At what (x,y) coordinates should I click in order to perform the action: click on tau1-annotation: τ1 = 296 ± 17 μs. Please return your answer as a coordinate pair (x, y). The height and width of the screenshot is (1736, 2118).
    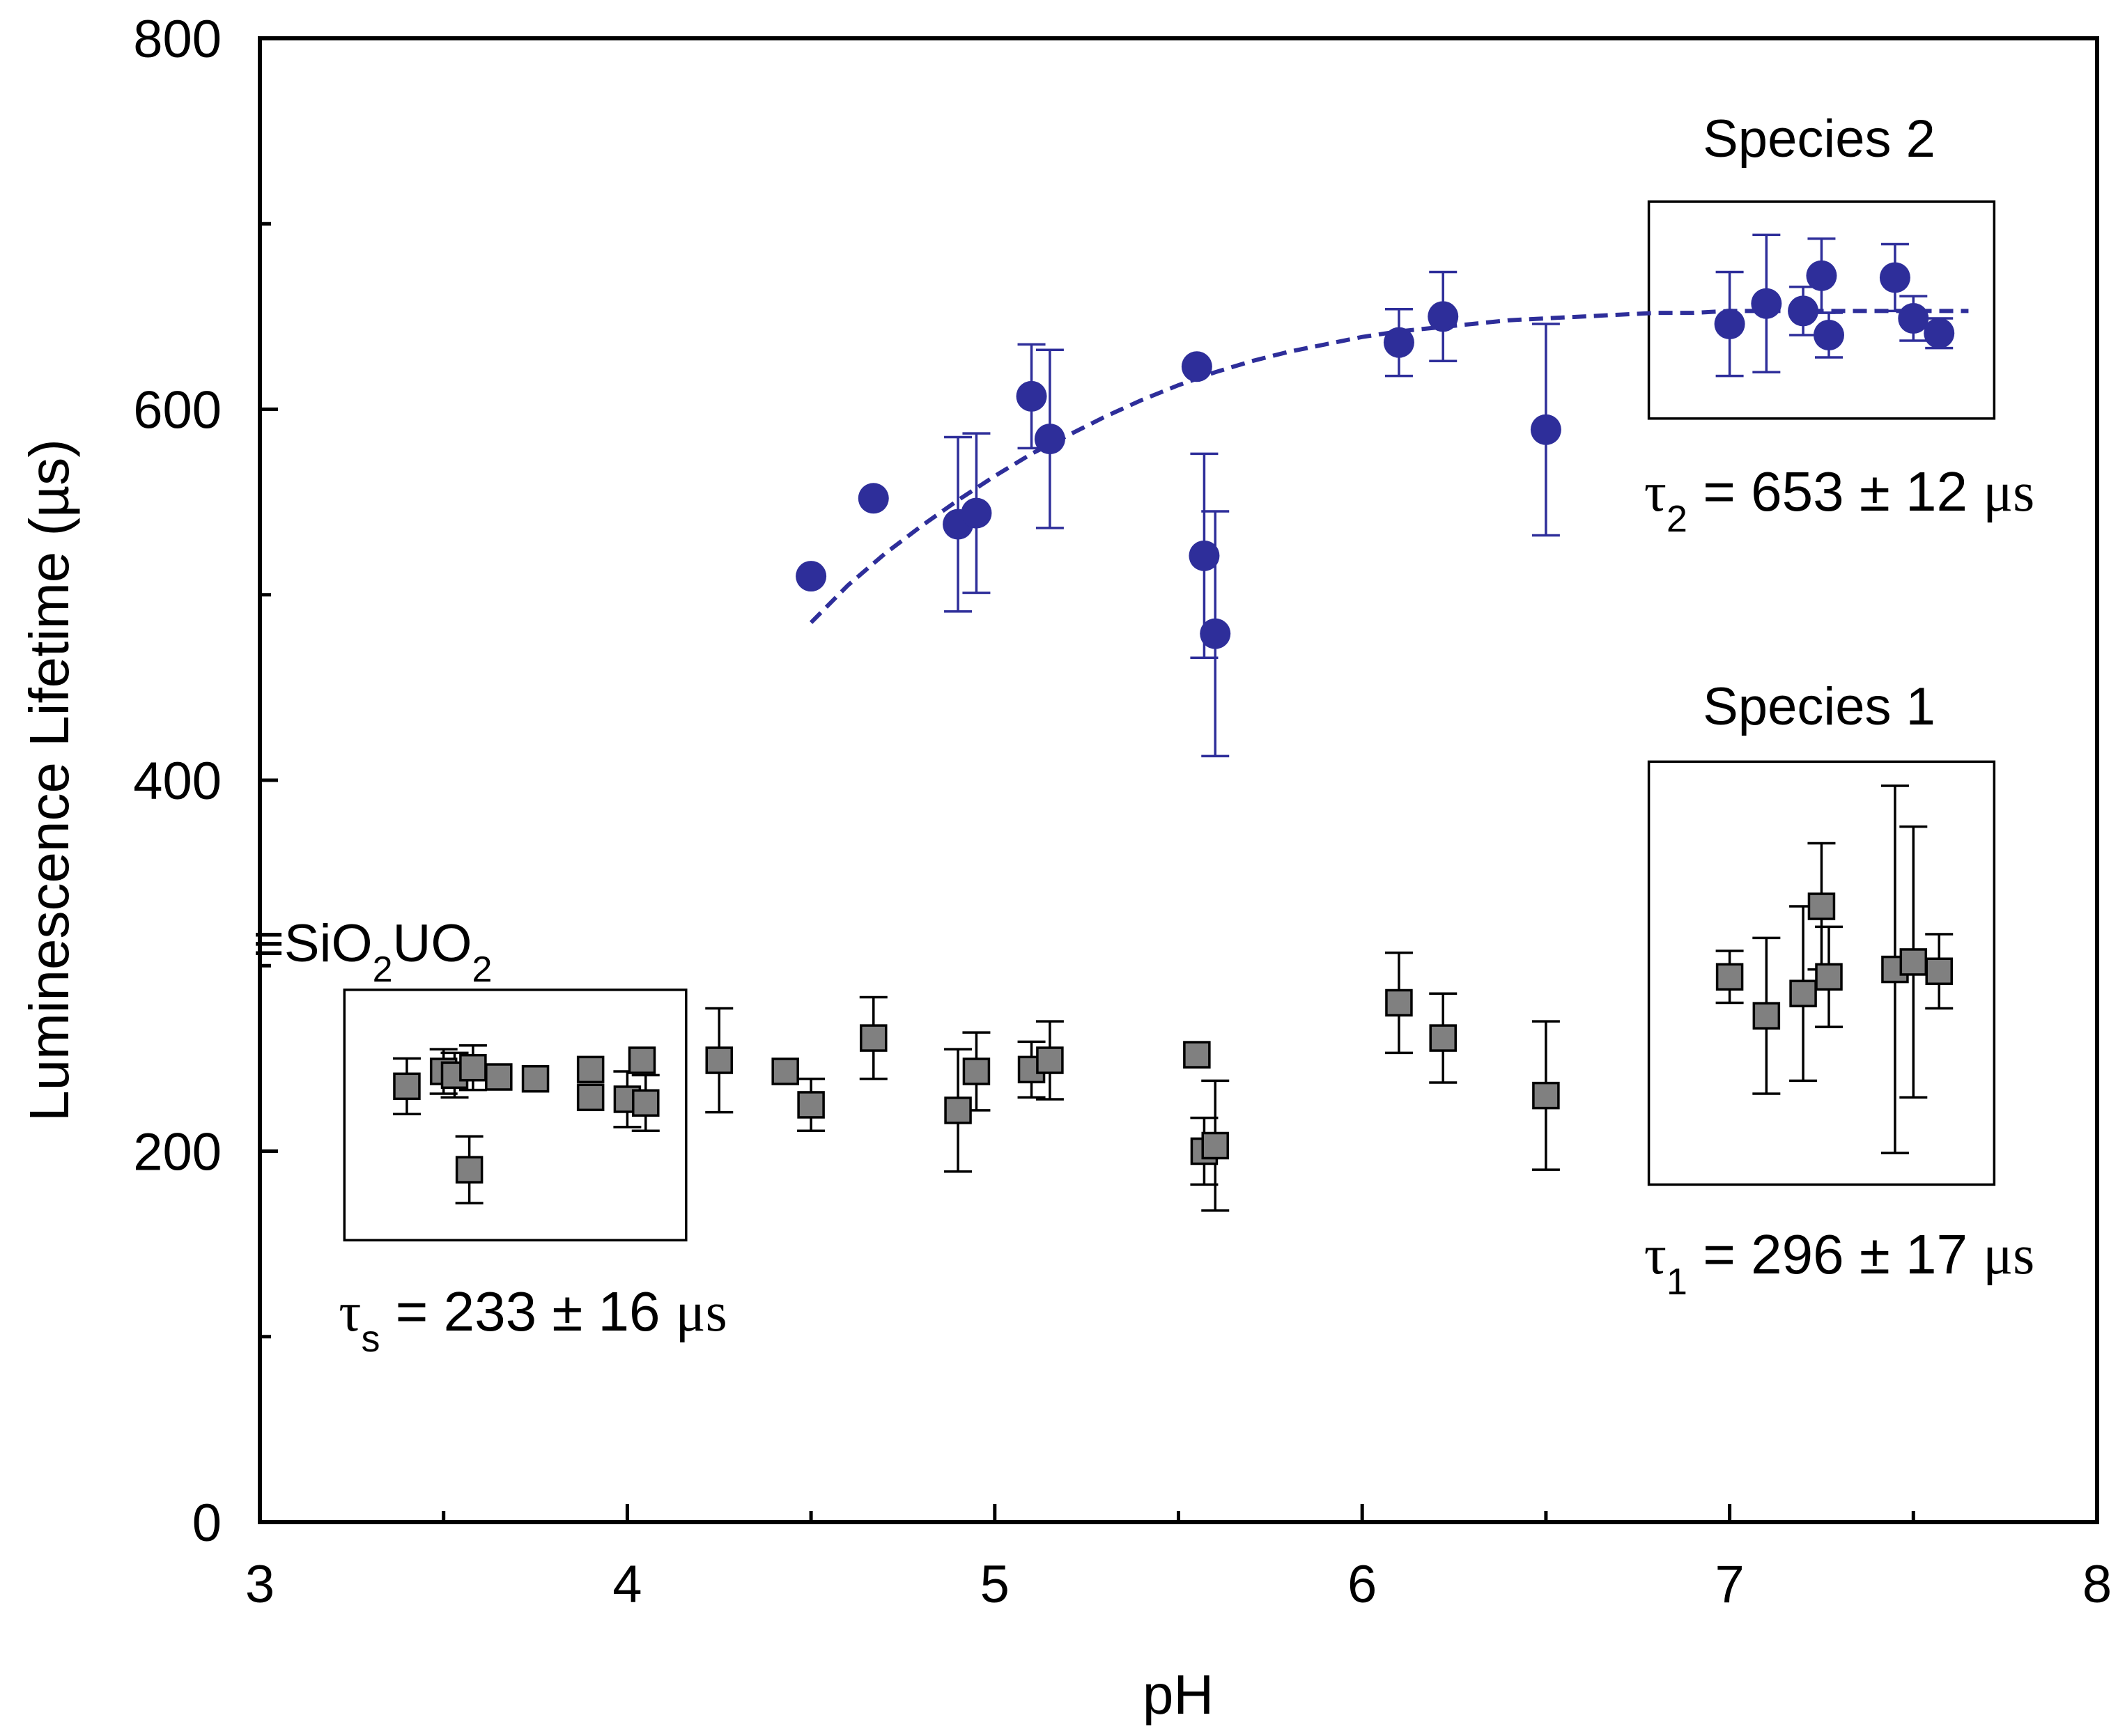
    Looking at the image, I should click on (1839, 1263).